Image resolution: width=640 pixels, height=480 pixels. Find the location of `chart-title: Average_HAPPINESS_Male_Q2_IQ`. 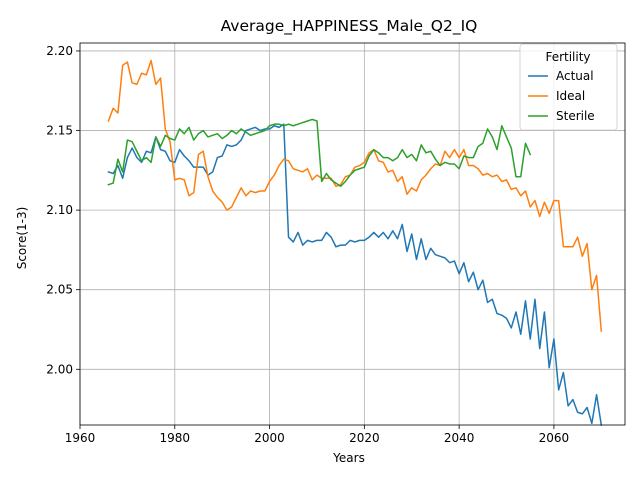

chart-title: Average_HAPPINESS_Male_Q2_IQ is located at coordinates (349, 26).